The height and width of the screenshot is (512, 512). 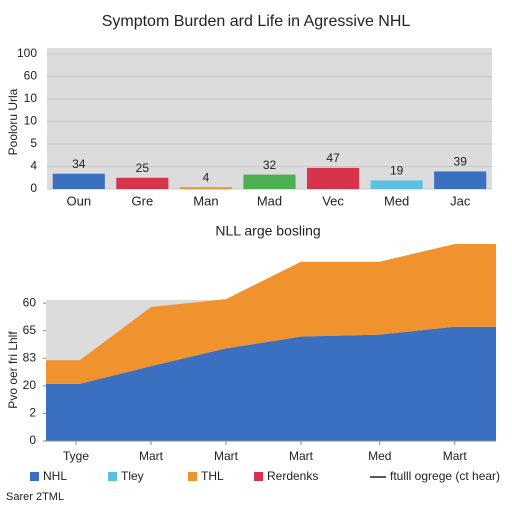 What do you see at coordinates (13, 370) in the screenshot?
I see `y-axis-label: Pvo oer fri Lhlf` at bounding box center [13, 370].